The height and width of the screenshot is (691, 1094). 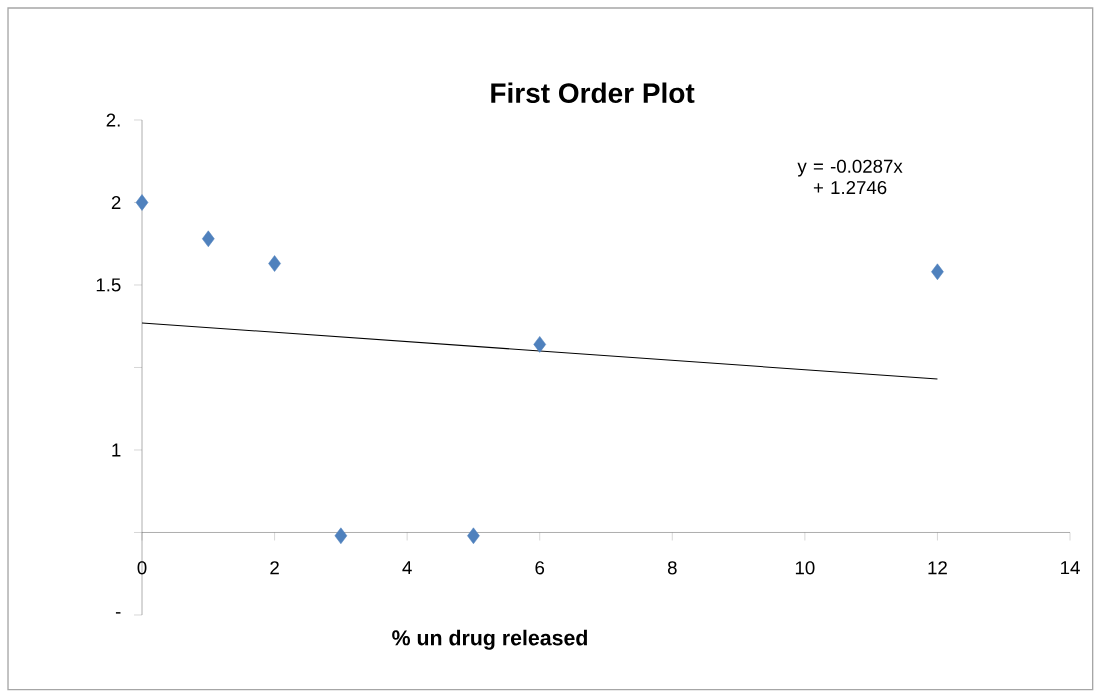 What do you see at coordinates (118, 613) in the screenshot?
I see `y-tick-label: -` at bounding box center [118, 613].